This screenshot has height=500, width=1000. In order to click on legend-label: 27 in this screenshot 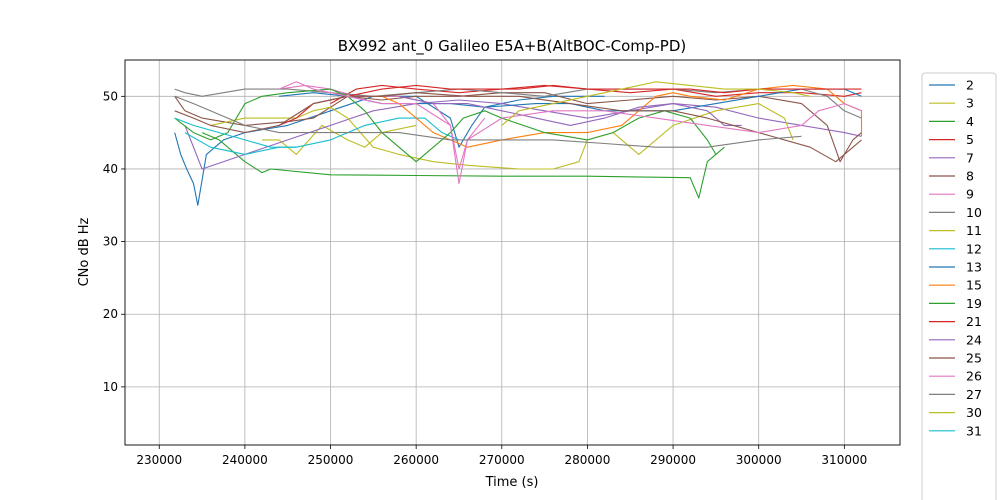, I will do `click(974, 394)`.